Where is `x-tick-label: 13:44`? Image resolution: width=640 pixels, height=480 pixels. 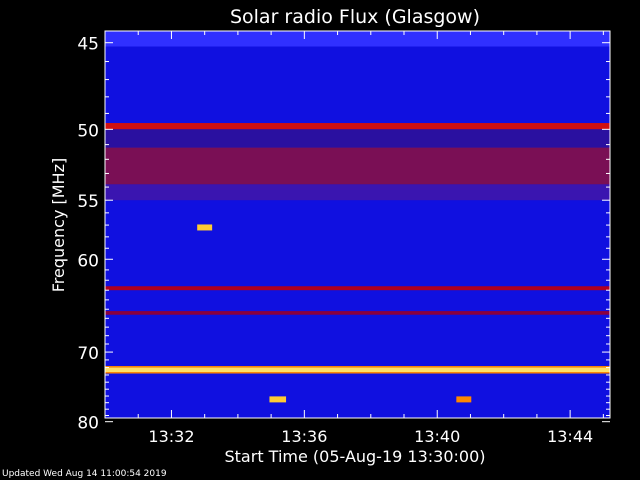
x-tick-label: 13:44 is located at coordinates (570, 436).